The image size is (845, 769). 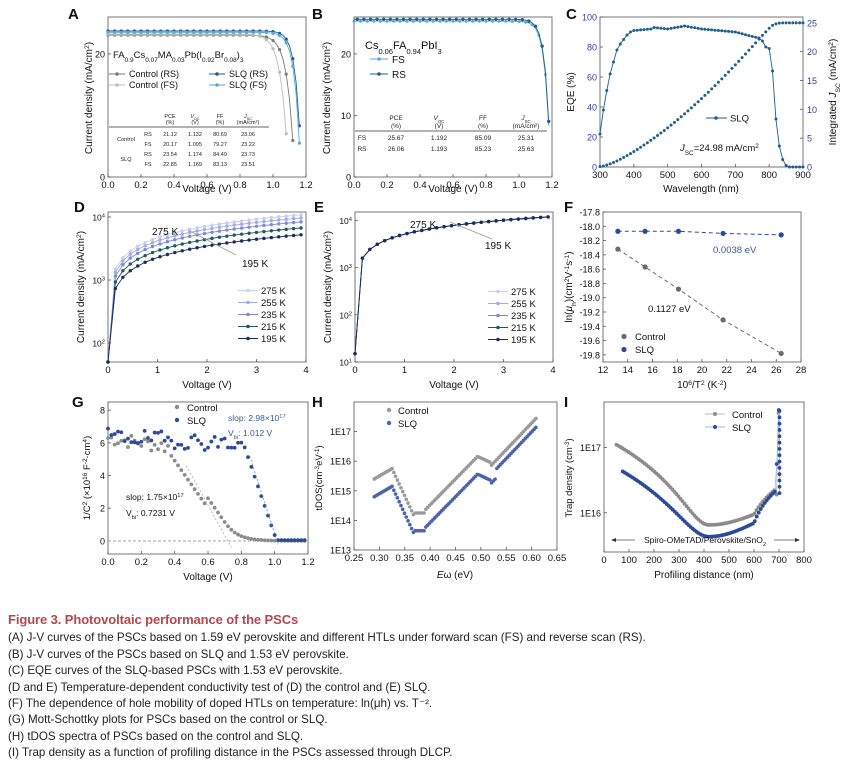 I want to click on x-tick-label: 26, so click(x=776, y=370).